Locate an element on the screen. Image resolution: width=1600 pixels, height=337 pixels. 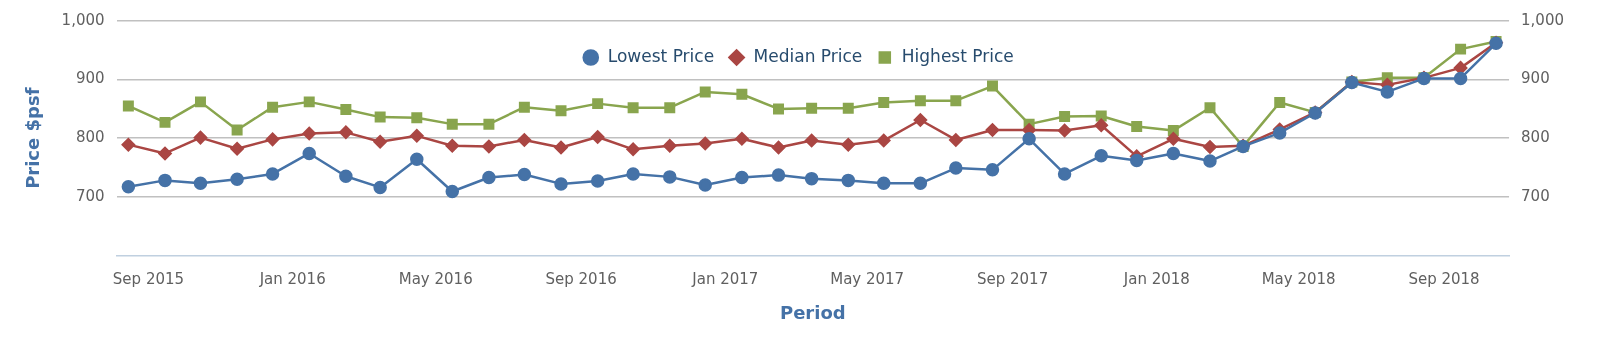
y-tick-label: 1,000 is located at coordinates (83, 19).